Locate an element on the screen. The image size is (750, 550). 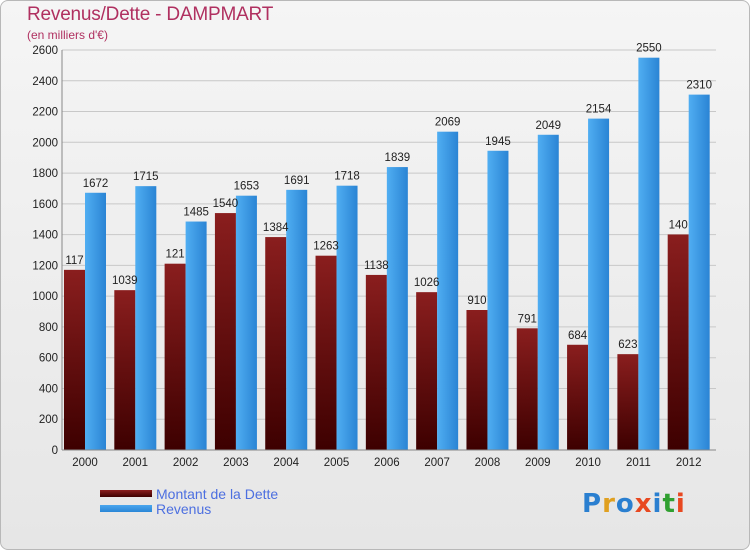
data-label-dette-2011: 623 is located at coordinates (627, 345).